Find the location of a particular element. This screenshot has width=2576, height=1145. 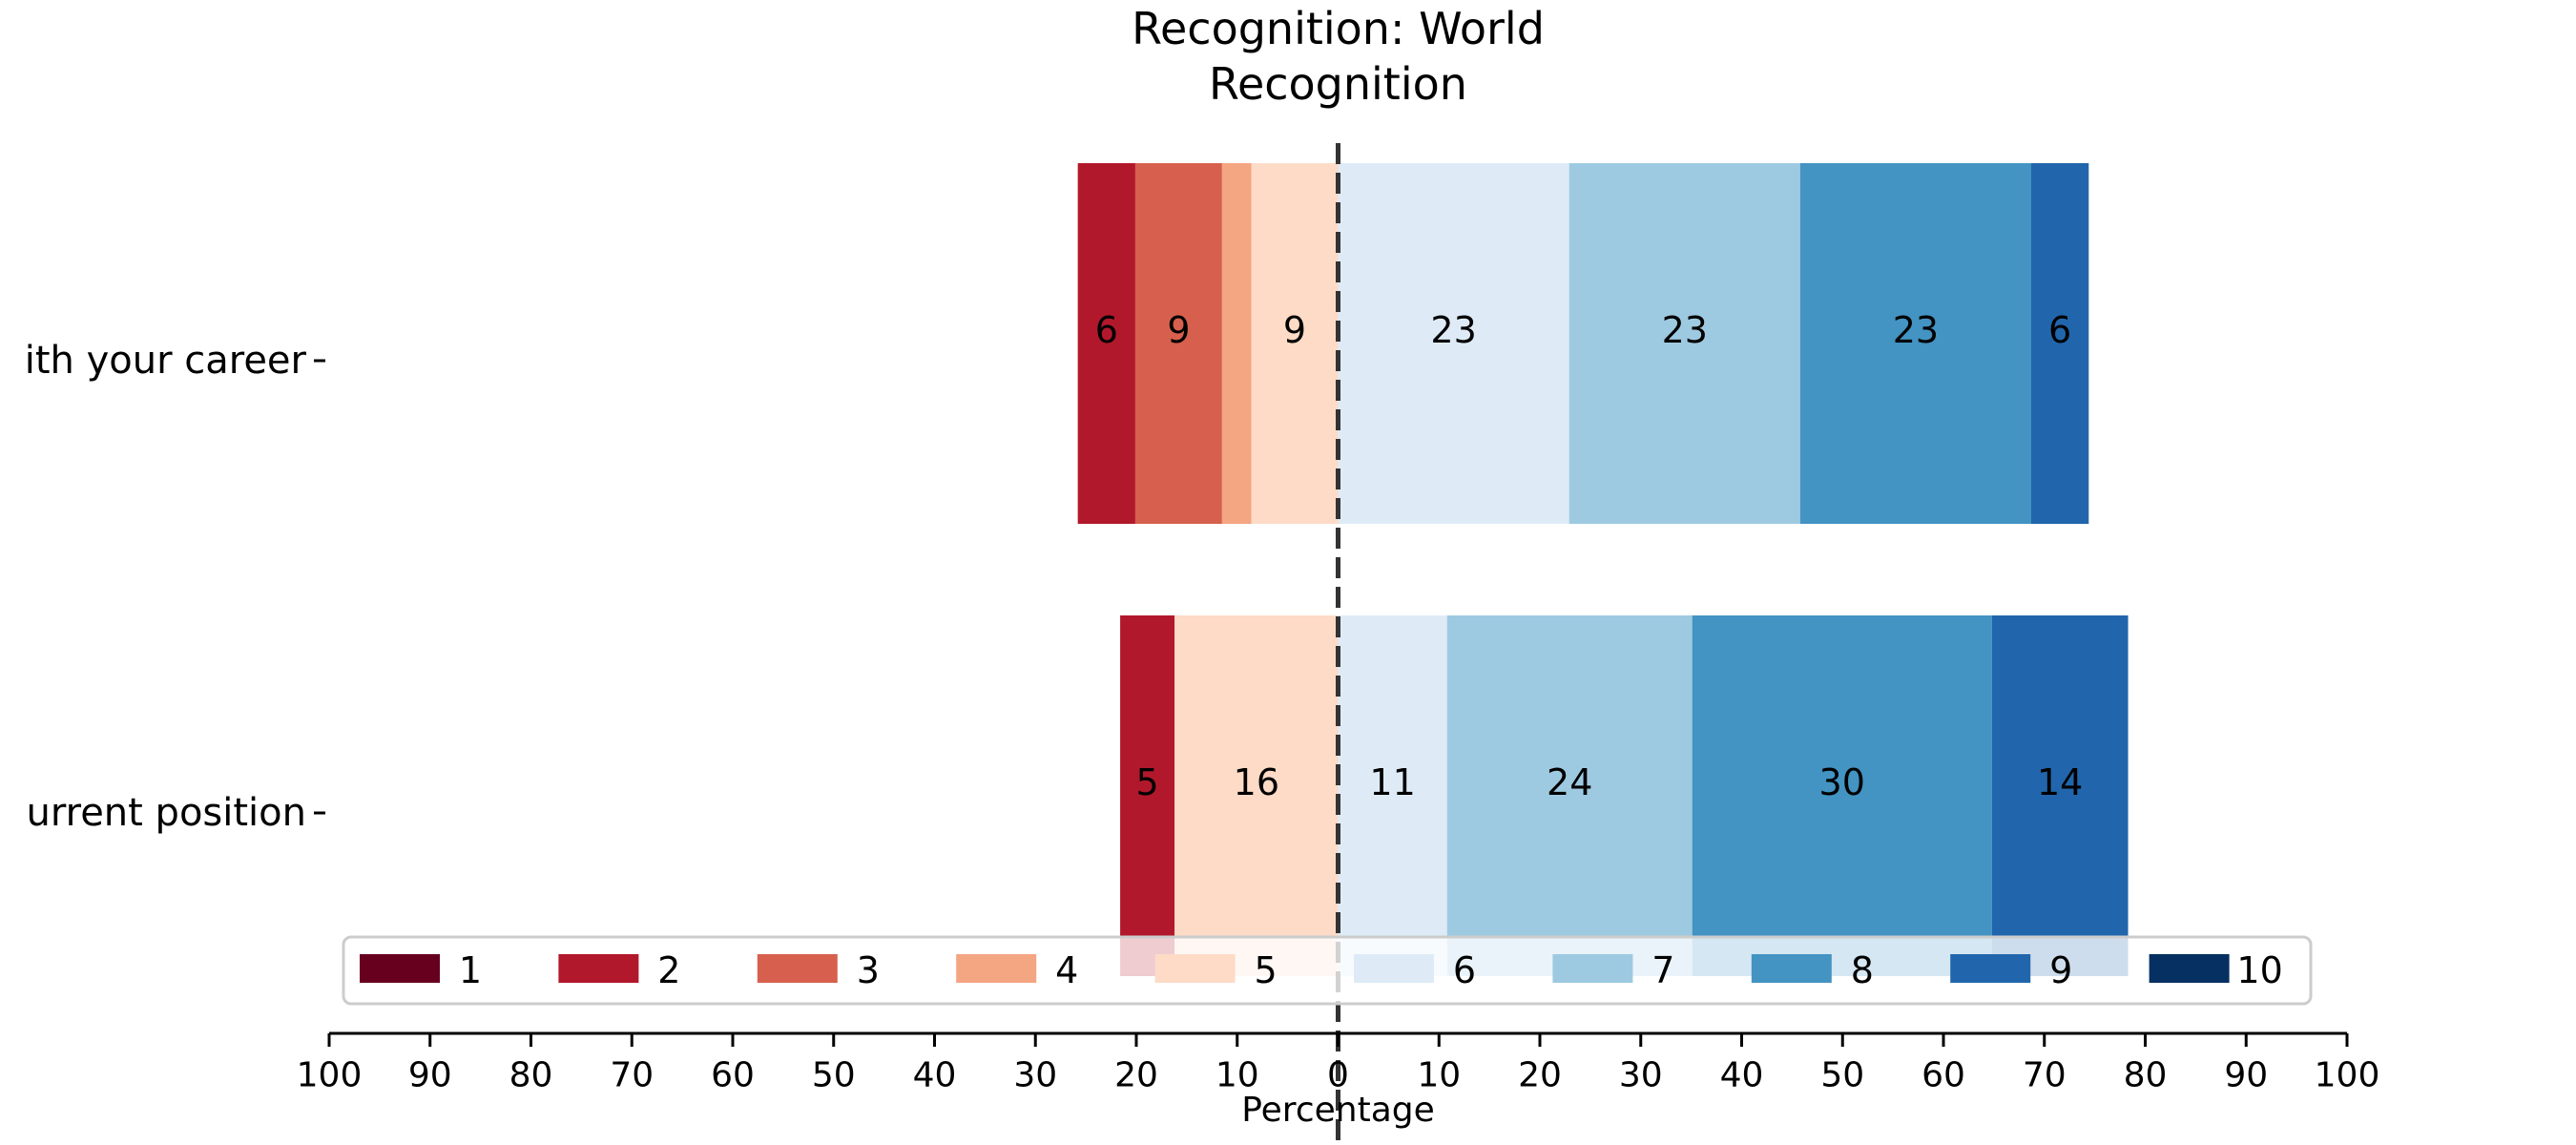

legend-label: 7 is located at coordinates (1663, 970).